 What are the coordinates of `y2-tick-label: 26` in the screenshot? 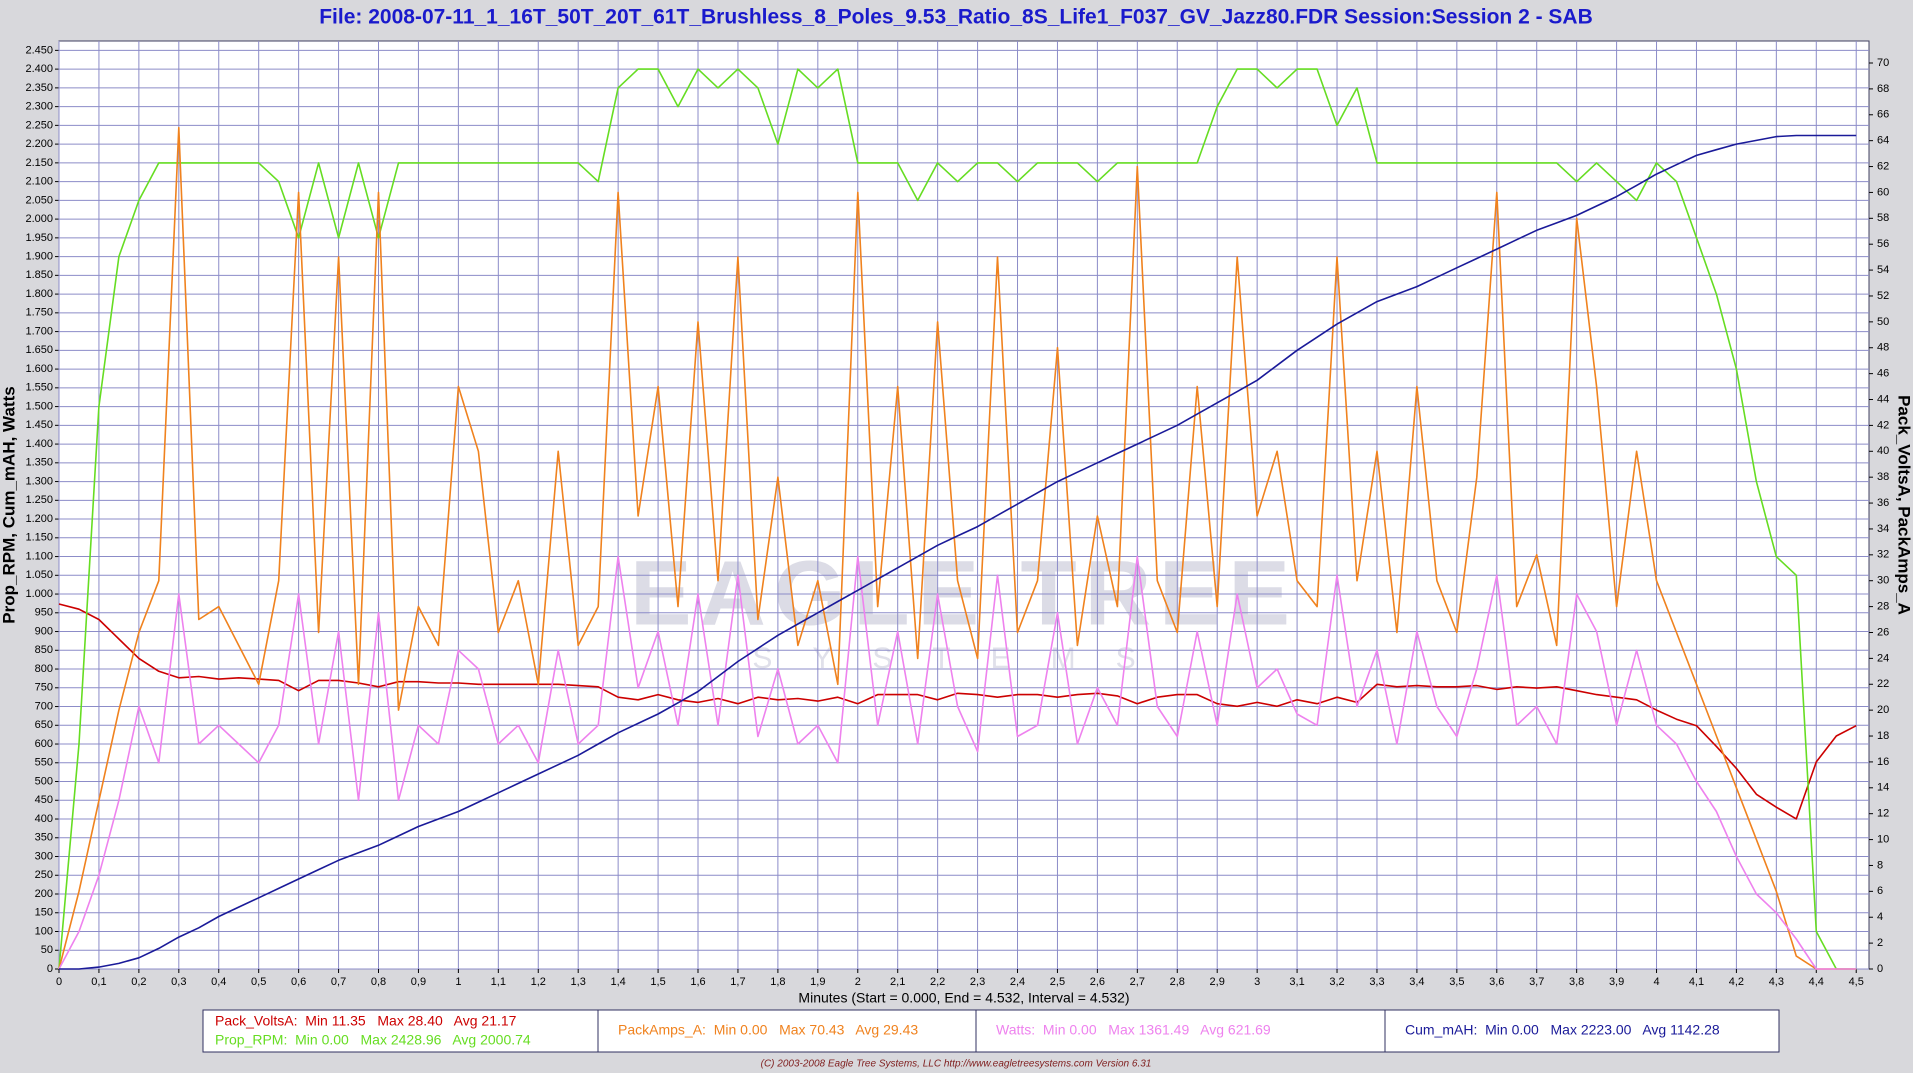 It's located at (1883, 632).